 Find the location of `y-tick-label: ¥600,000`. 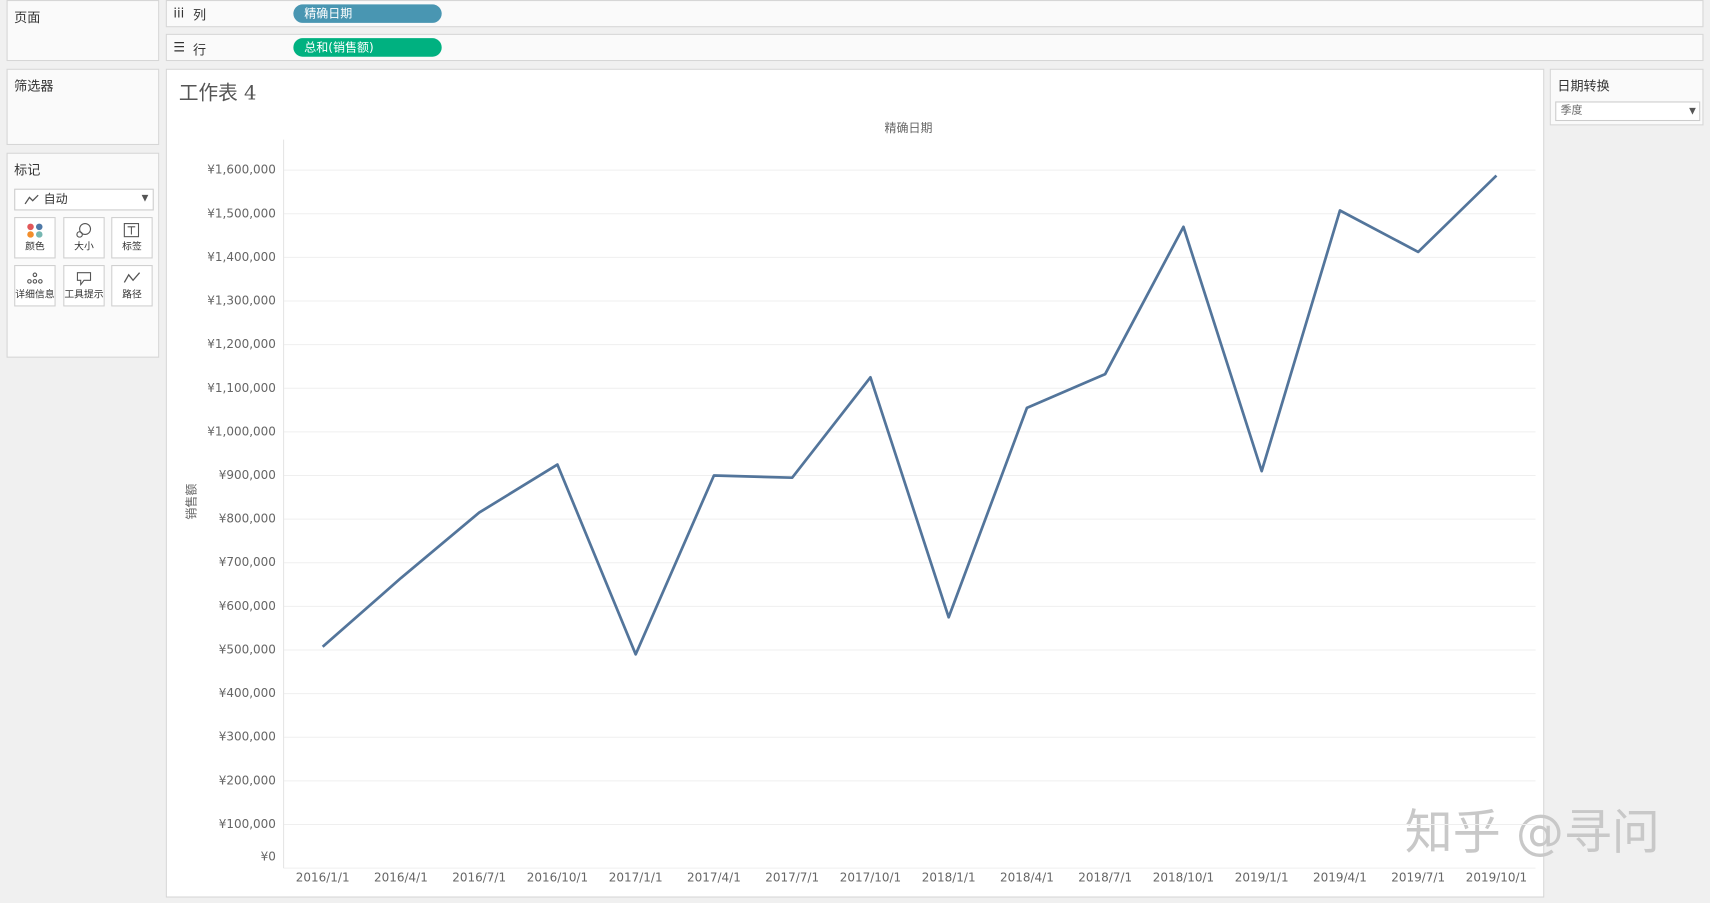

y-tick-label: ¥600,000 is located at coordinates (247, 606).